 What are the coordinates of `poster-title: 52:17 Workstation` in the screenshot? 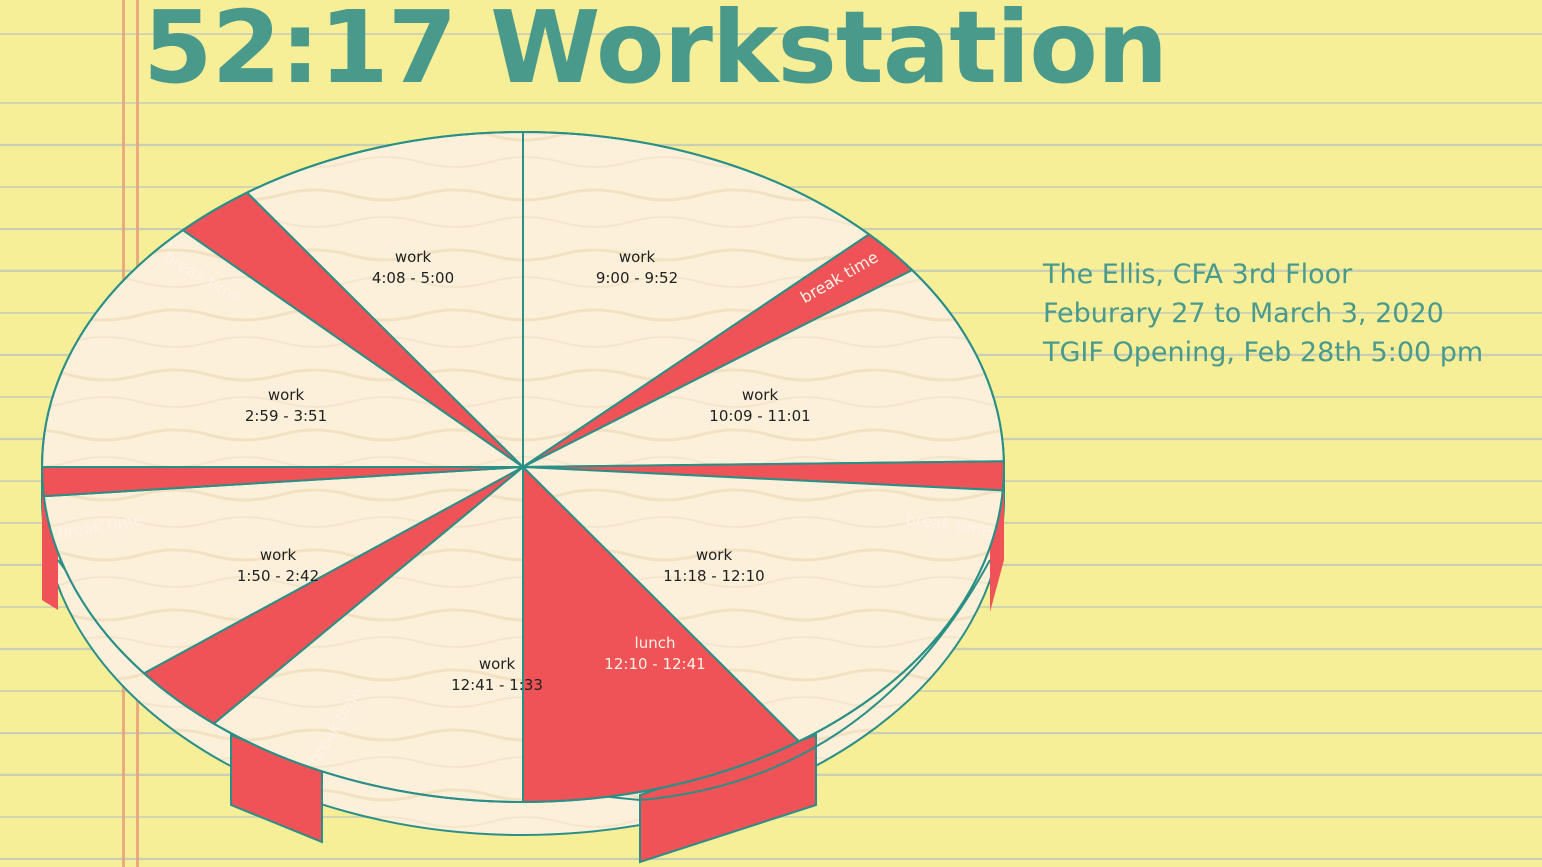 It's located at (655, 53).